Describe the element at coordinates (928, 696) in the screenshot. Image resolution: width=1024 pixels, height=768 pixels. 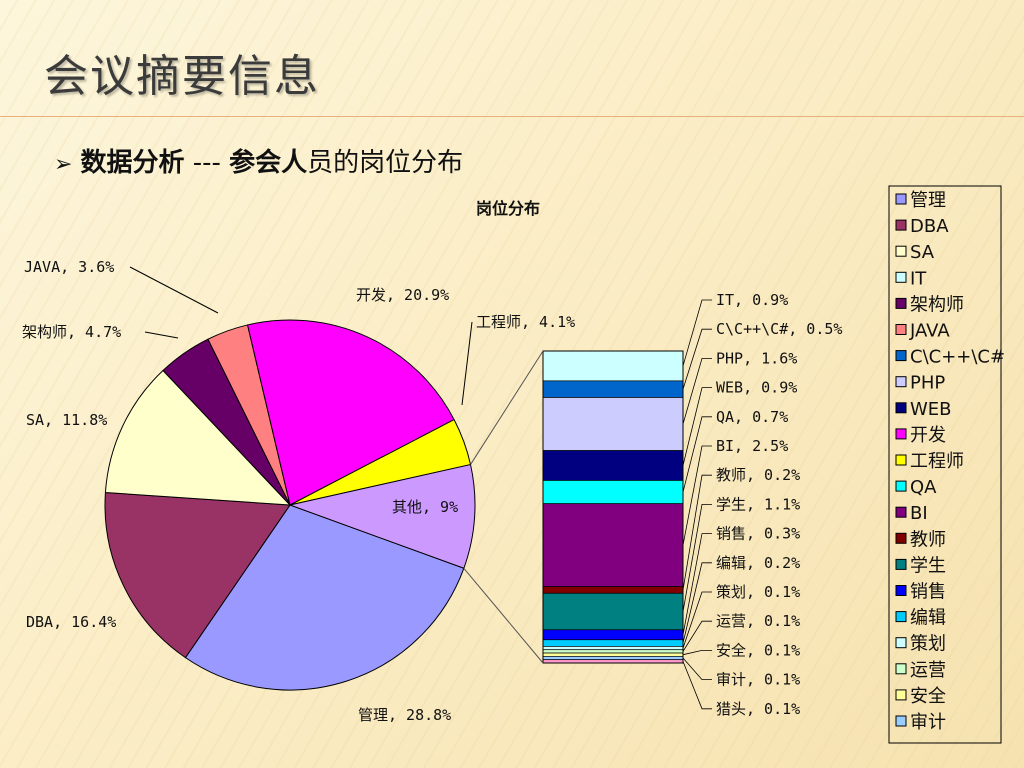
I see `legend-item-19: 安全` at that location.